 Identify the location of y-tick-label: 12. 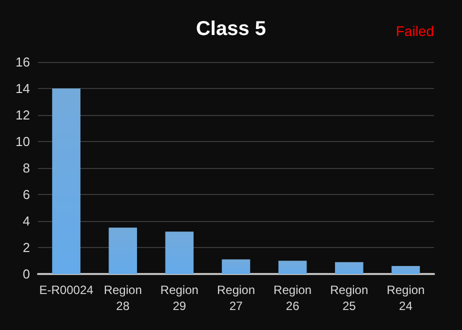
(23, 115).